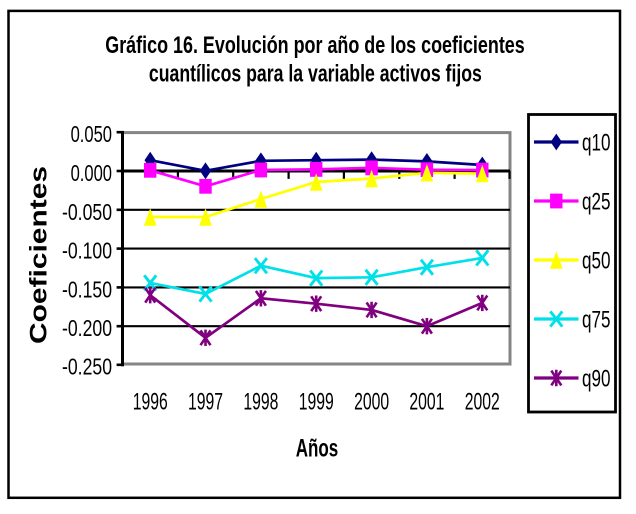 This screenshot has height=514, width=636. I want to click on svg-text: q25, so click(596, 201).